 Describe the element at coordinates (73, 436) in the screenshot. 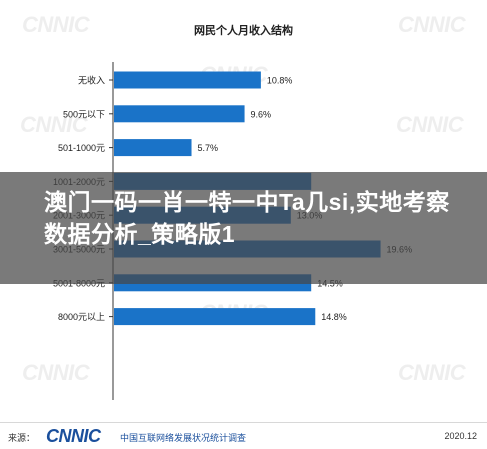

I see `cnnic-logo: CNNIC` at that location.